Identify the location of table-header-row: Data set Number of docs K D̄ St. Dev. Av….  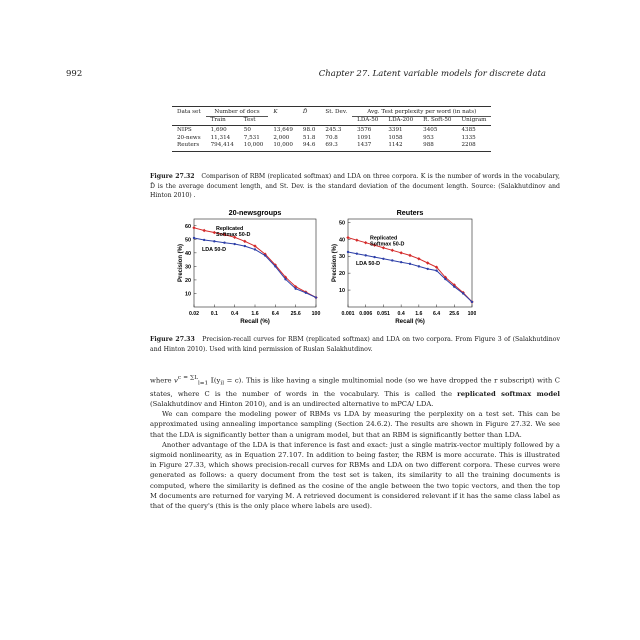
(332, 111).